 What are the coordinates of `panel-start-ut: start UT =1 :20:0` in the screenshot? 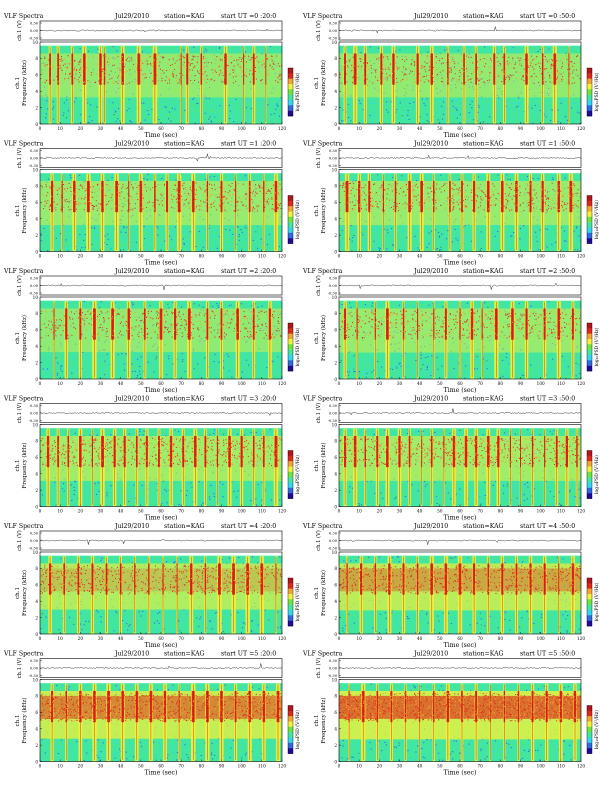 It's located at (248, 144).